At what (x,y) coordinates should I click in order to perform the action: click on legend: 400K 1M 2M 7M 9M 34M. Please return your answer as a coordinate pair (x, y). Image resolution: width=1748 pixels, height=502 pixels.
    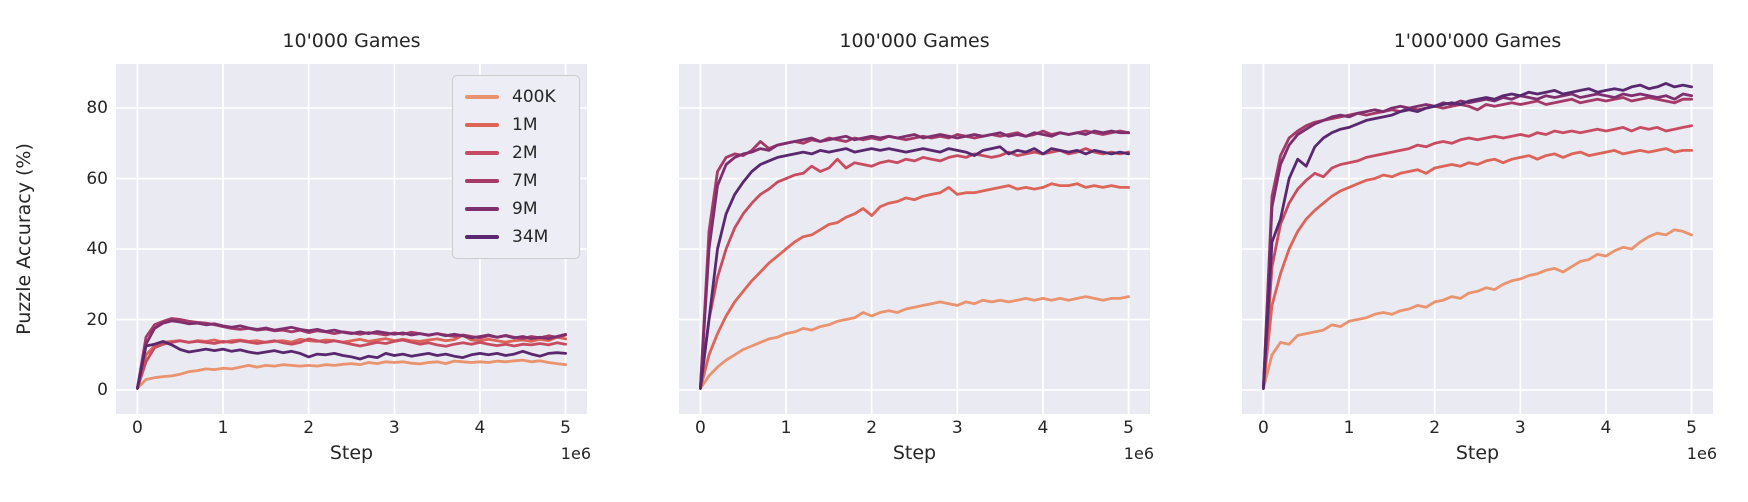
    Looking at the image, I should click on (516, 167).